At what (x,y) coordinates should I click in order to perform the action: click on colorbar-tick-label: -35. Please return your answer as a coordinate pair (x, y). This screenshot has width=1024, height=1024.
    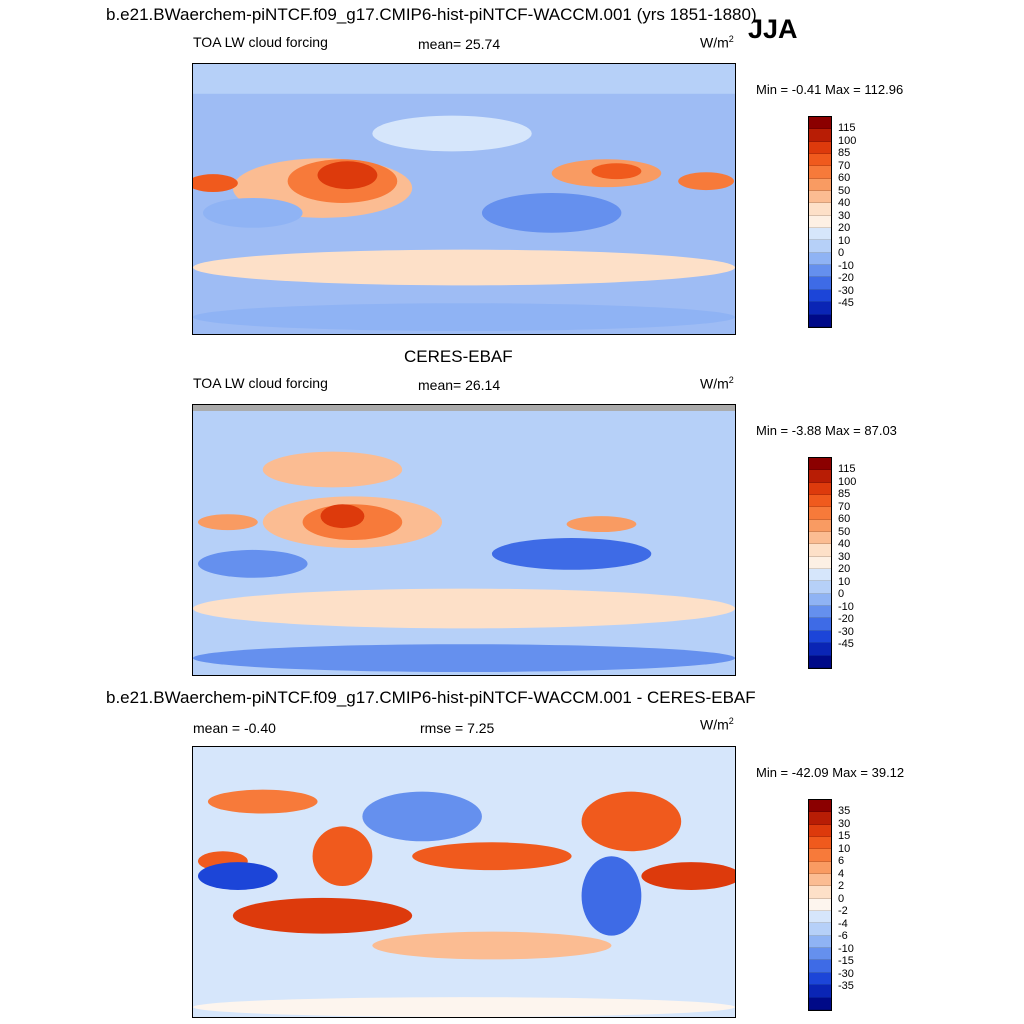
    Looking at the image, I should click on (846, 986).